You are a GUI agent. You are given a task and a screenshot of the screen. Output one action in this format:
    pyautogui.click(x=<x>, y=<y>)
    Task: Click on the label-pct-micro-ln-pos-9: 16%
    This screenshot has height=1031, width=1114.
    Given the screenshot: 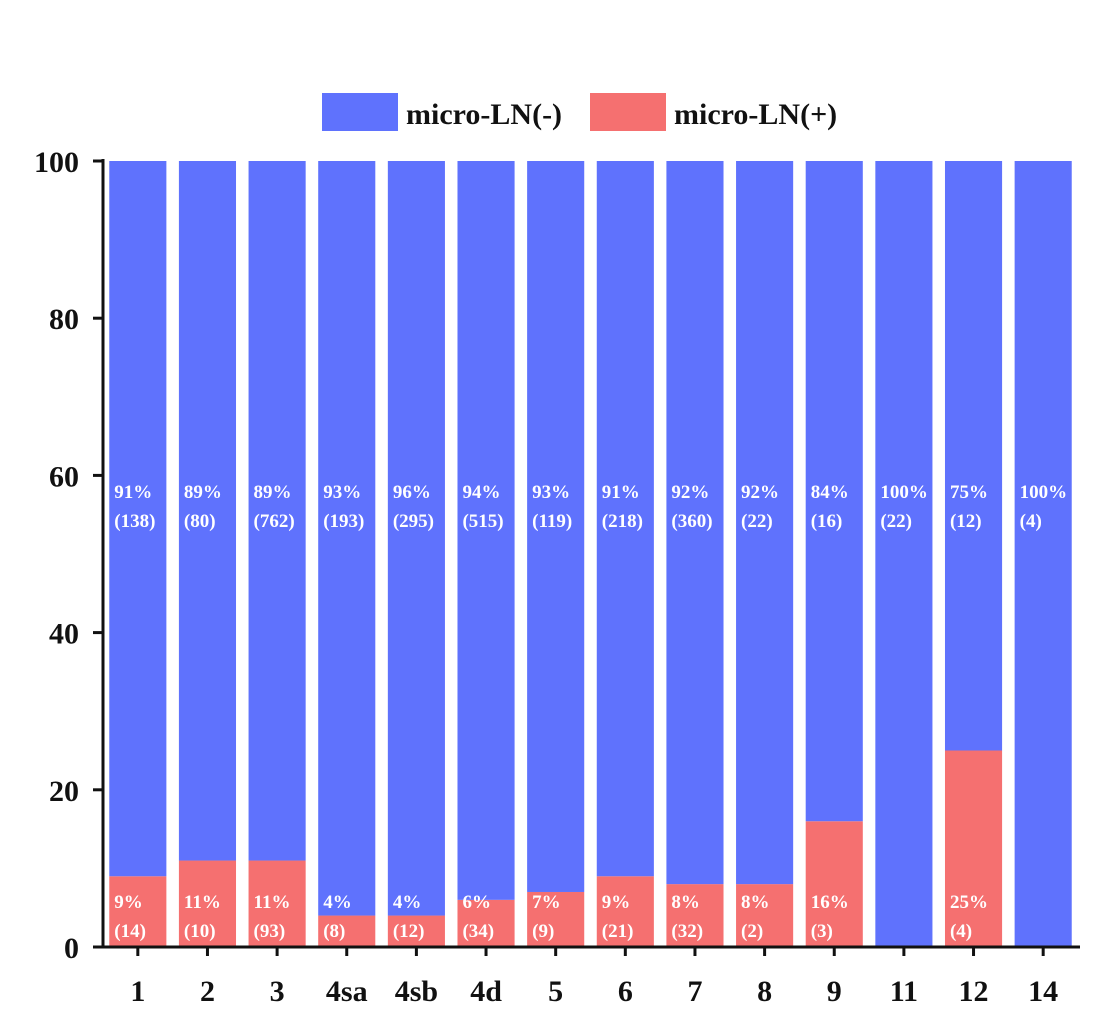 What is the action you would take?
    pyautogui.click(x=830, y=902)
    